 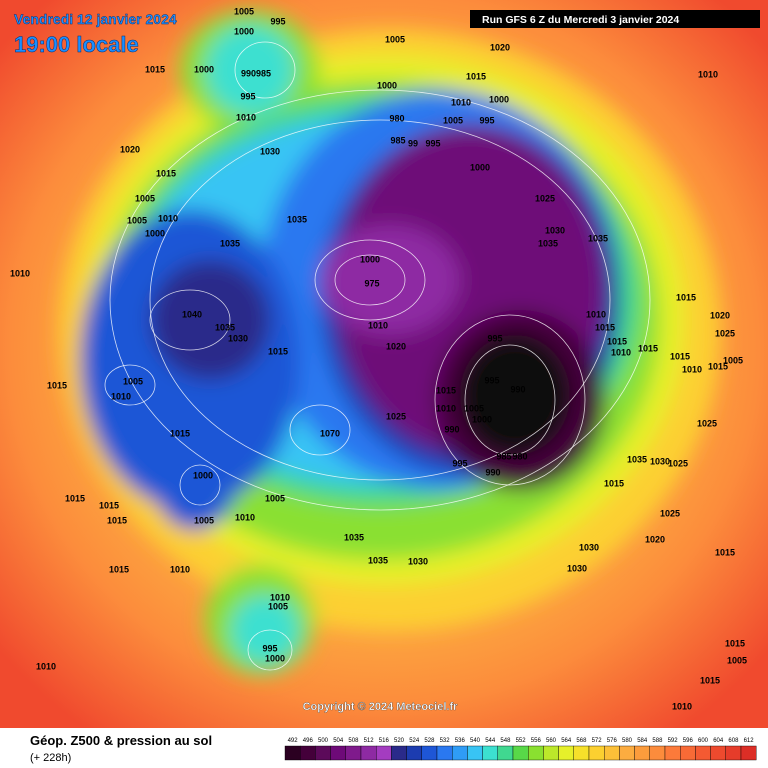 What do you see at coordinates (566, 741) in the screenshot?
I see `colorbar-label: 564` at bounding box center [566, 741].